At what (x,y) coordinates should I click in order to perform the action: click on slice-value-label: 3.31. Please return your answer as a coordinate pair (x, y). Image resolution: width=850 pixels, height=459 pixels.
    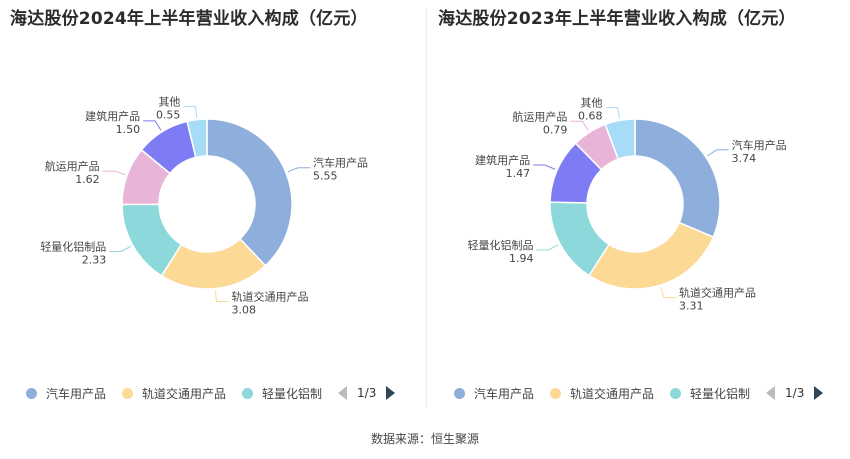
    Looking at the image, I should click on (691, 306).